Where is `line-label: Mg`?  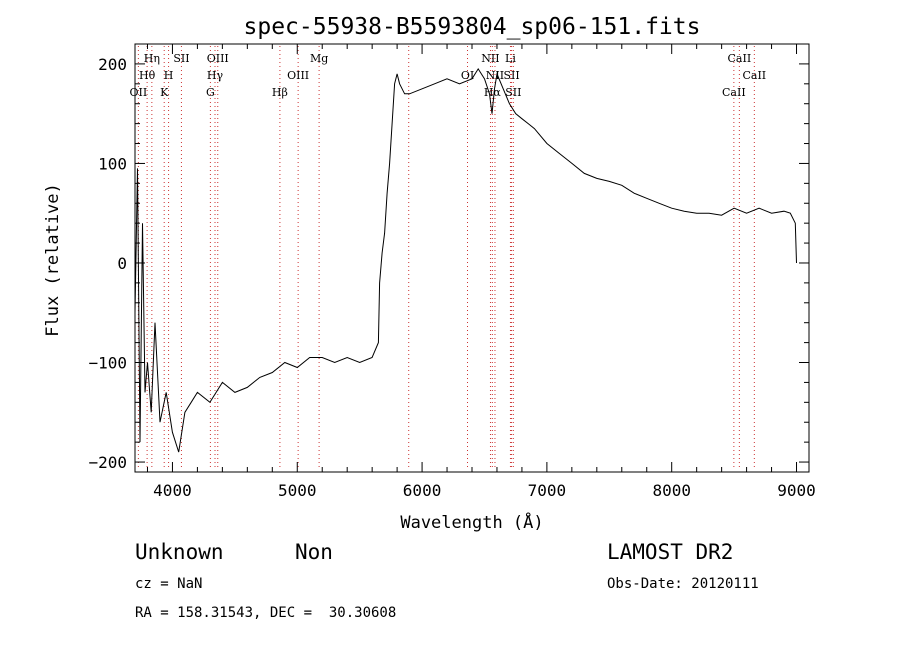
line-label: Mg is located at coordinates (319, 58).